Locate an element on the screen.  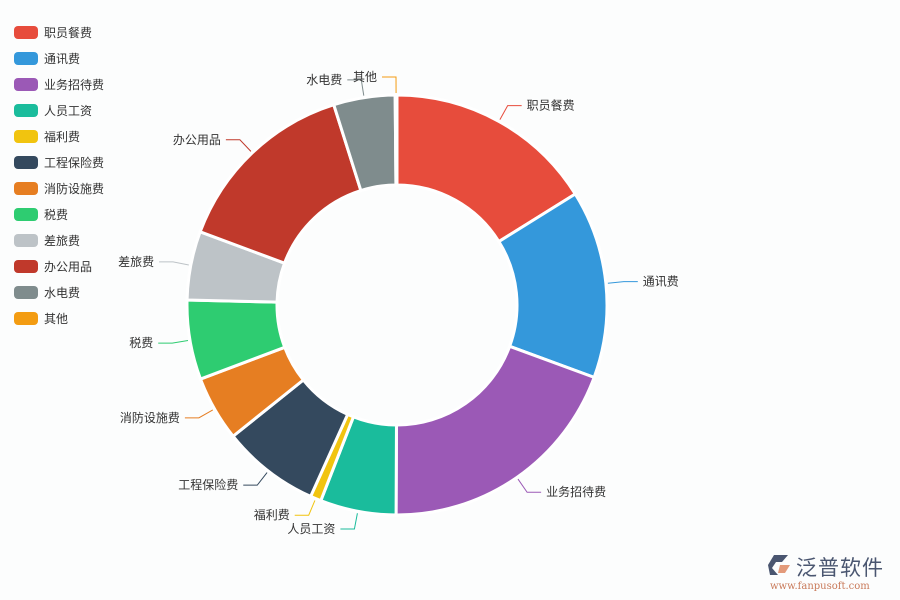
legend-label: 人员工资 is located at coordinates (68, 110).